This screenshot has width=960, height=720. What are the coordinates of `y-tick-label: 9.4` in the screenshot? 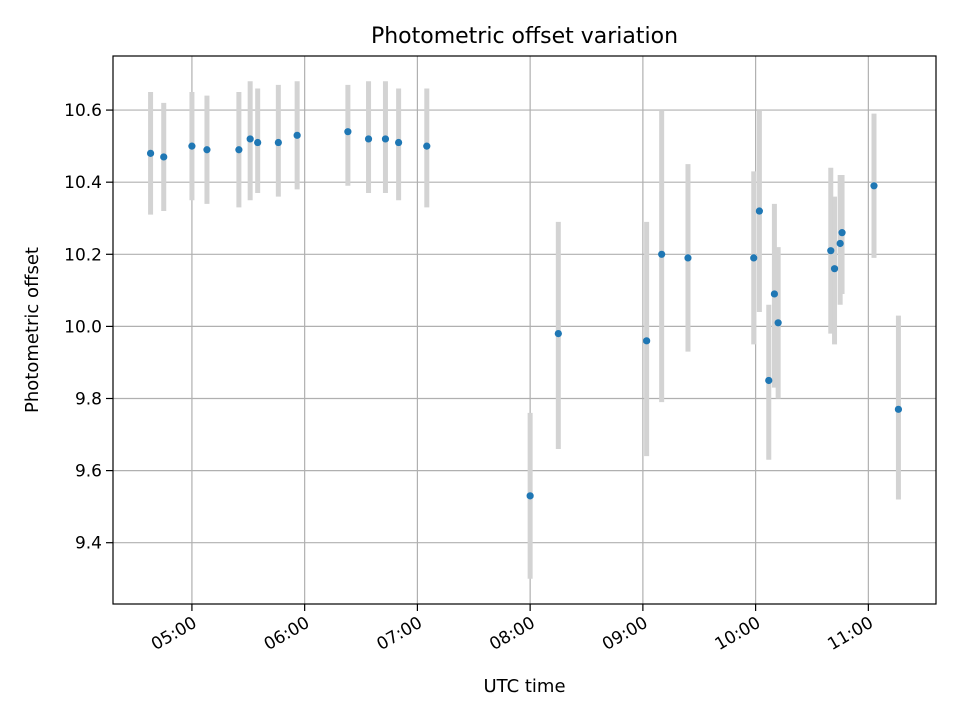 It's located at (88, 544).